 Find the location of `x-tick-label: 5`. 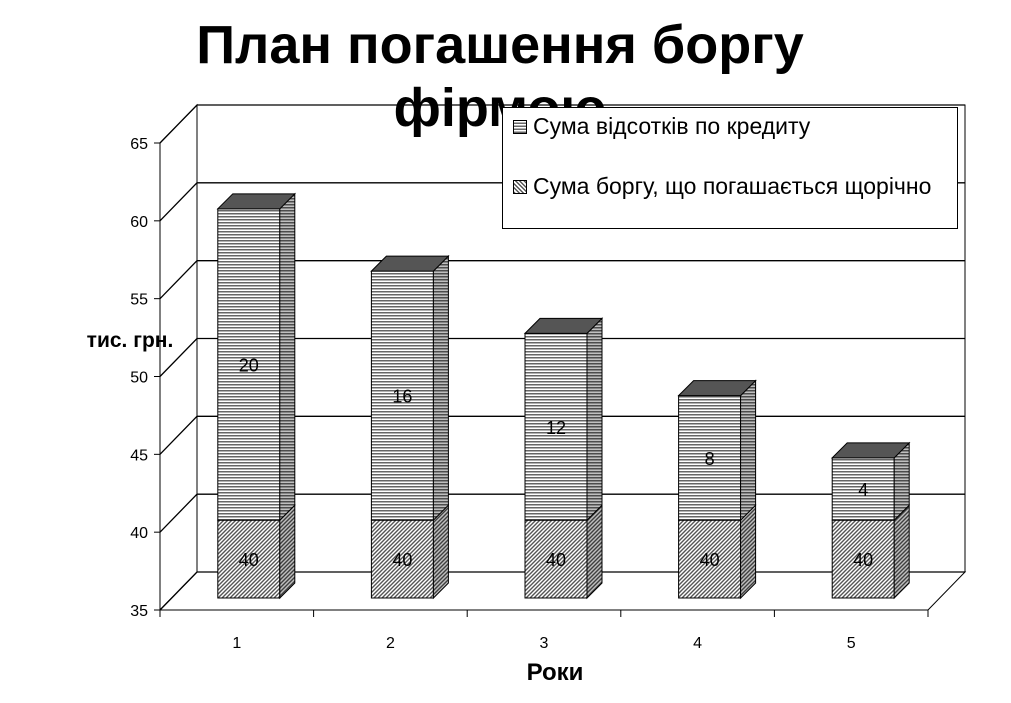

x-tick-label: 5 is located at coordinates (851, 643).